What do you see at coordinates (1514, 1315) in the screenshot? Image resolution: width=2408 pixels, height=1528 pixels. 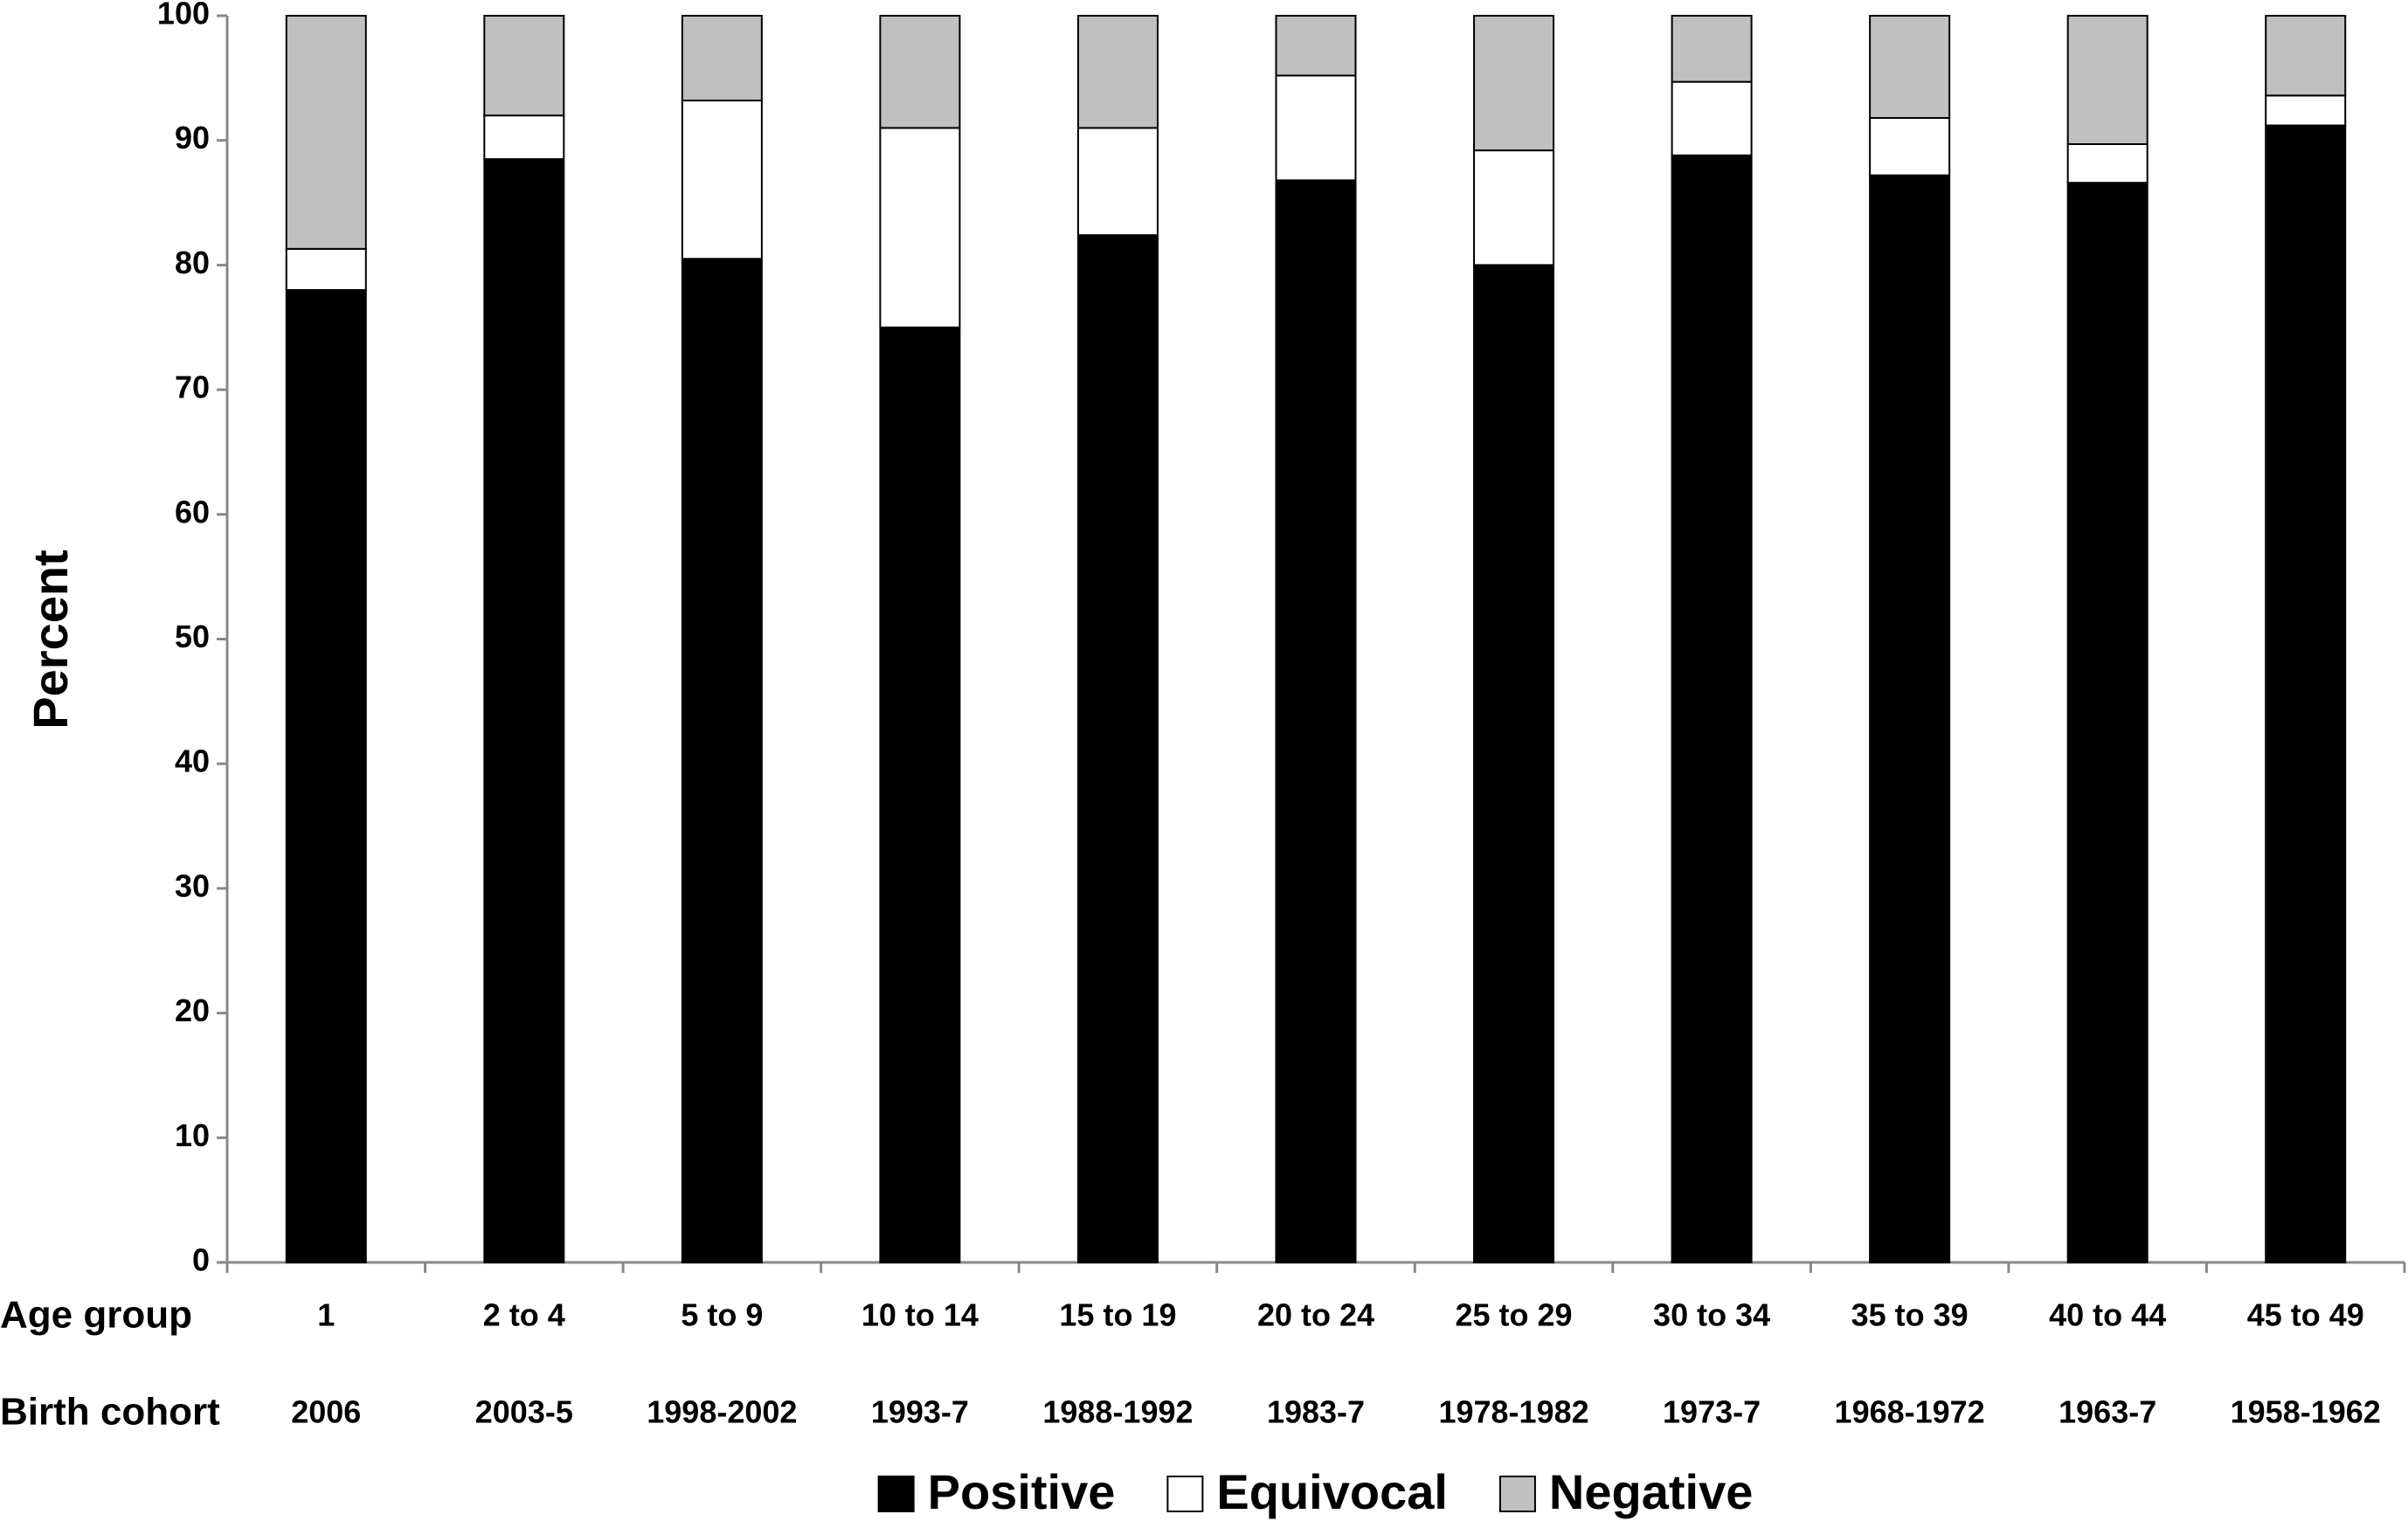 I see `x-tick-label: 25 to 29` at bounding box center [1514, 1315].